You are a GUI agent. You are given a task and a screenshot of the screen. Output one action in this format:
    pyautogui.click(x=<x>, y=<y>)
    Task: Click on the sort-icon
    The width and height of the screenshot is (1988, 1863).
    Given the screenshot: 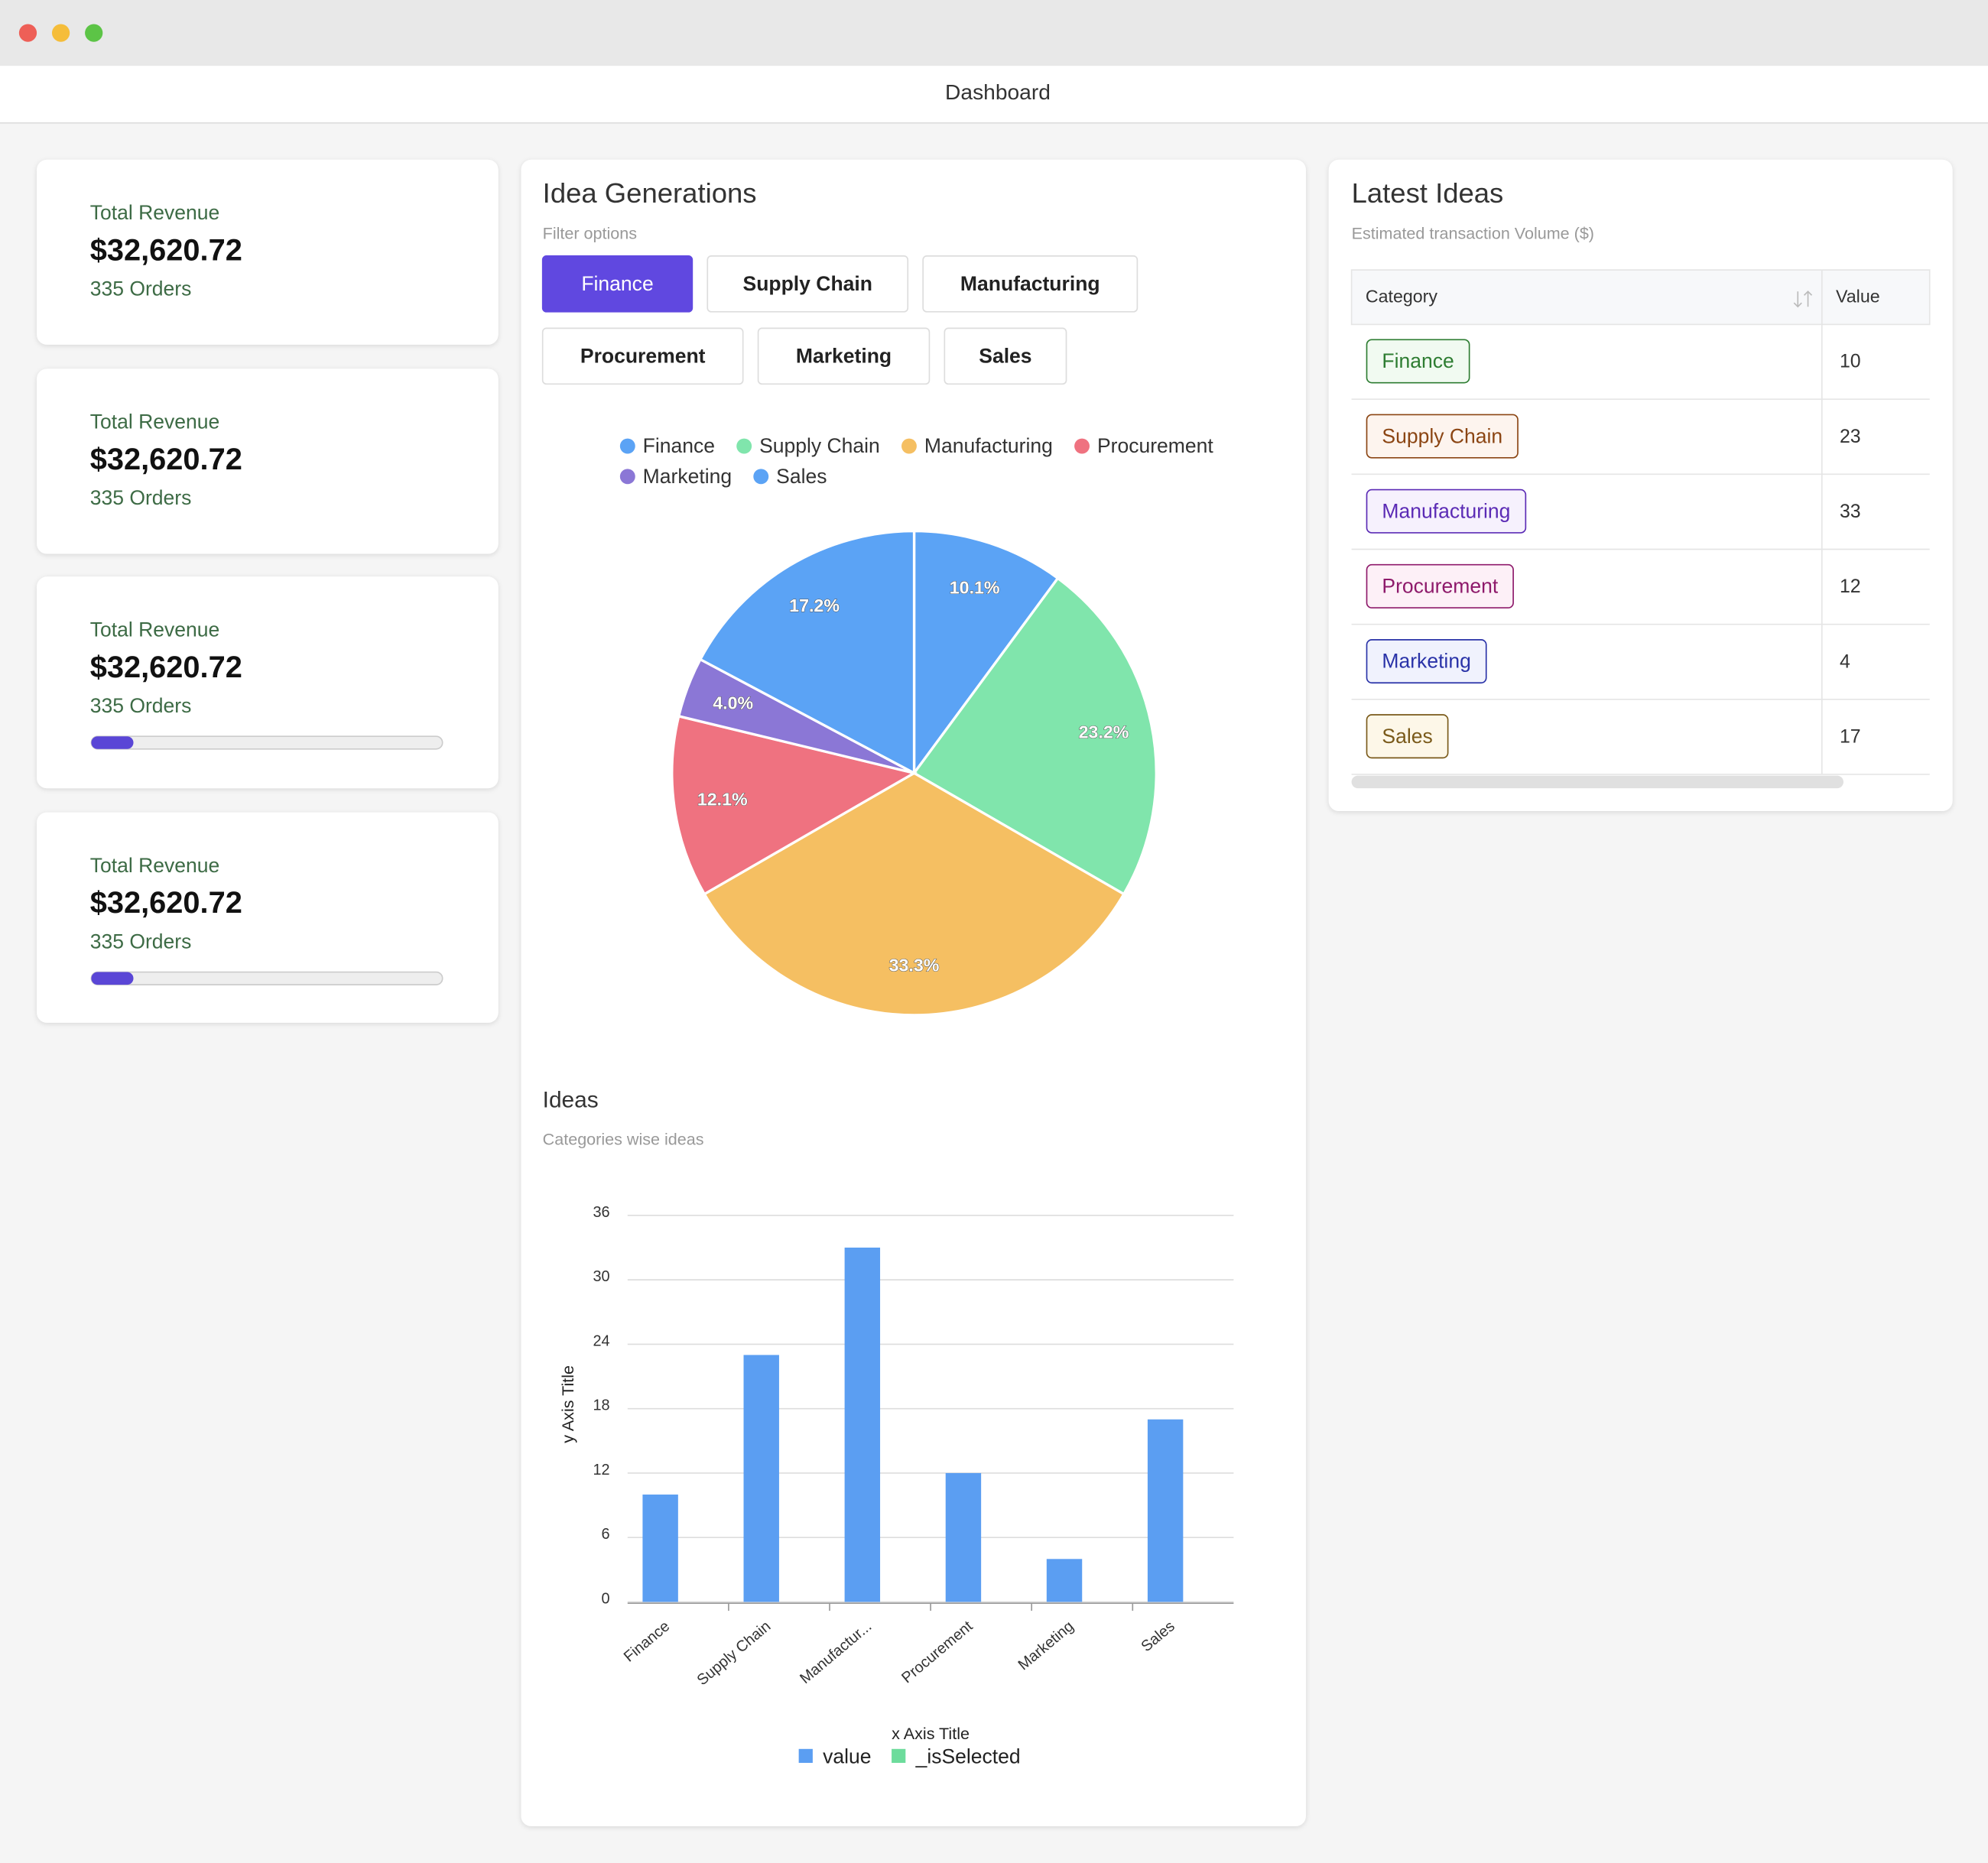 What is the action you would take?
    pyautogui.click(x=1803, y=299)
    